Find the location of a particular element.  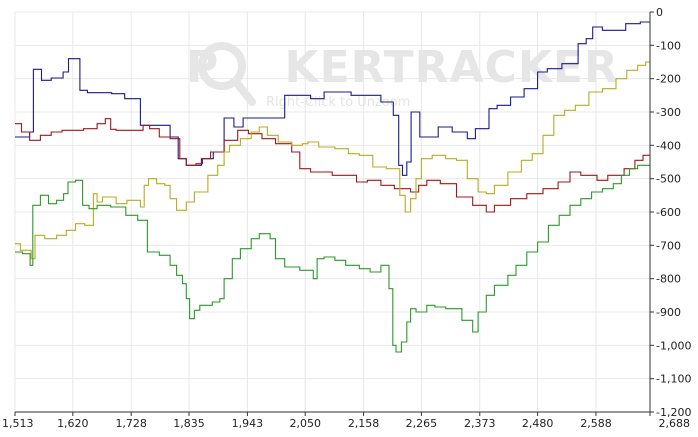

watermark-brand: P KERTRACKER is located at coordinates (402, 67).